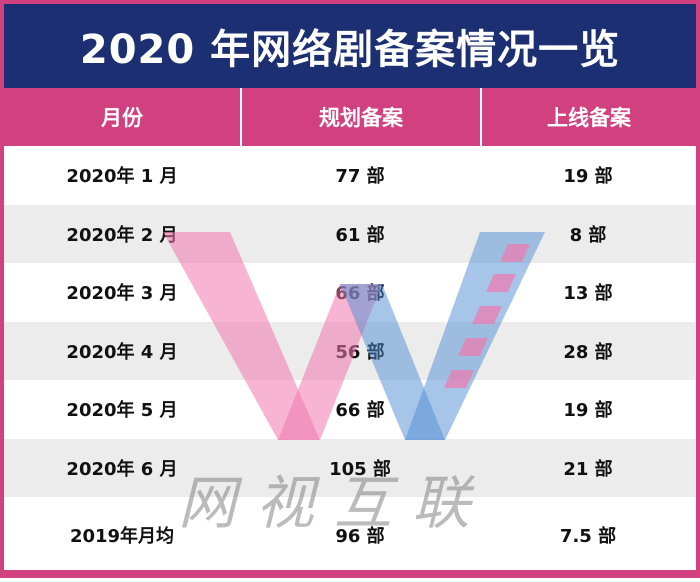  What do you see at coordinates (360, 536) in the screenshot?
I see `cell-planned: 96 部` at bounding box center [360, 536].